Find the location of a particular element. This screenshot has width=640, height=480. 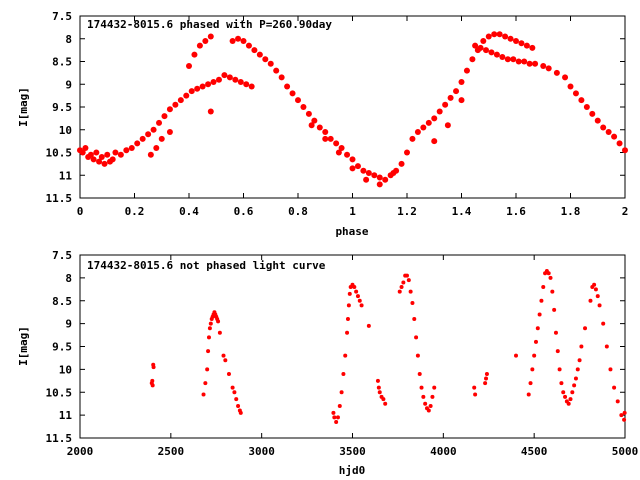

y-tick-label: 8.5 is located at coordinates (62, 301).